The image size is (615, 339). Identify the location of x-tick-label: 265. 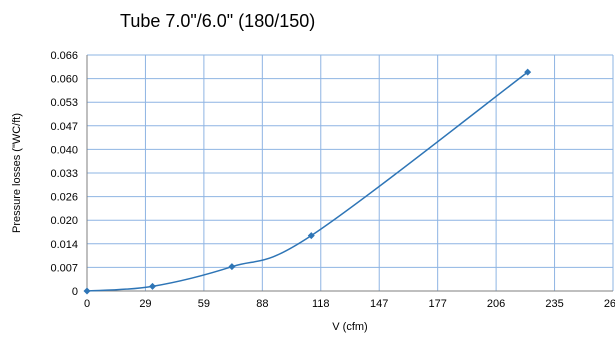
(609, 304).